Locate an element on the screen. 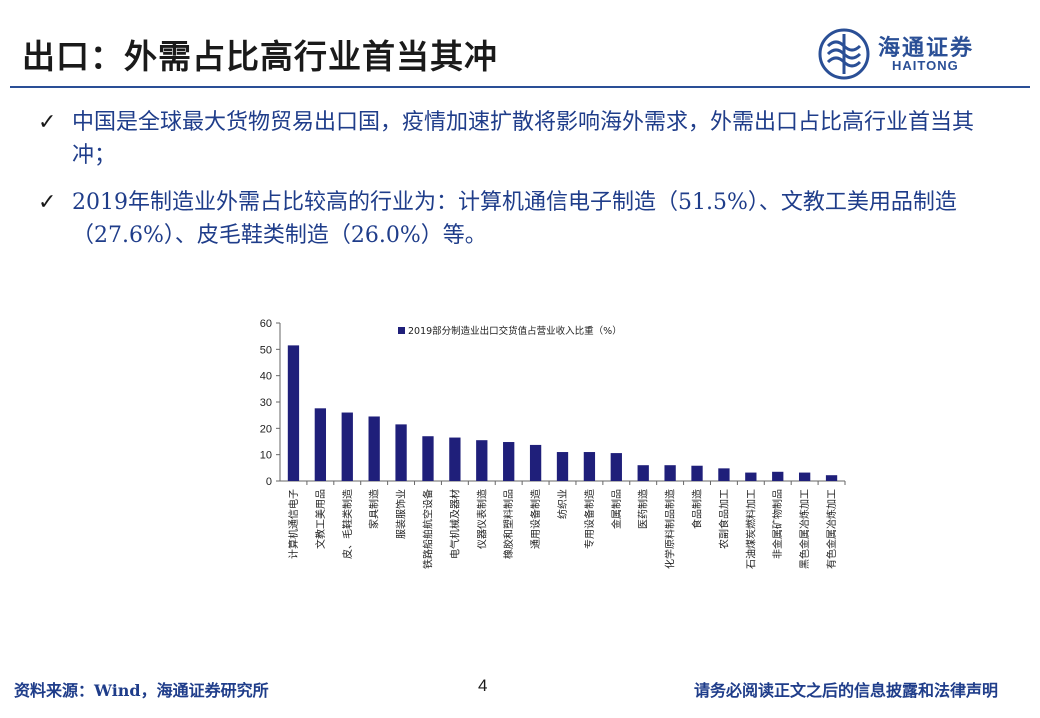  footer-source: 资料来源：Wind，海通证券研究所 is located at coordinates (141, 690).